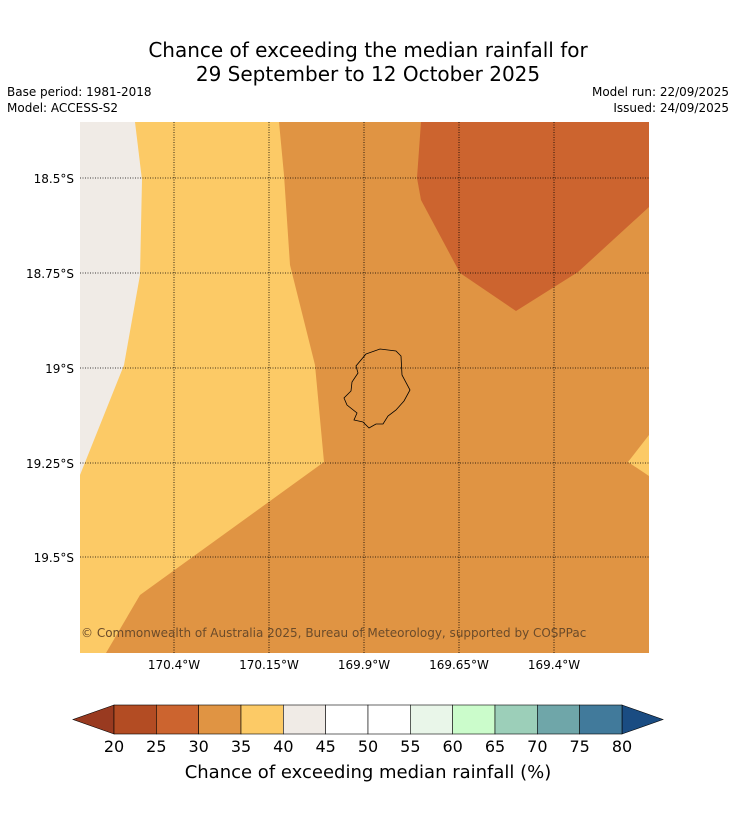 This screenshot has width=736, height=816. I want to click on band-40-45-region, so click(111, 298).